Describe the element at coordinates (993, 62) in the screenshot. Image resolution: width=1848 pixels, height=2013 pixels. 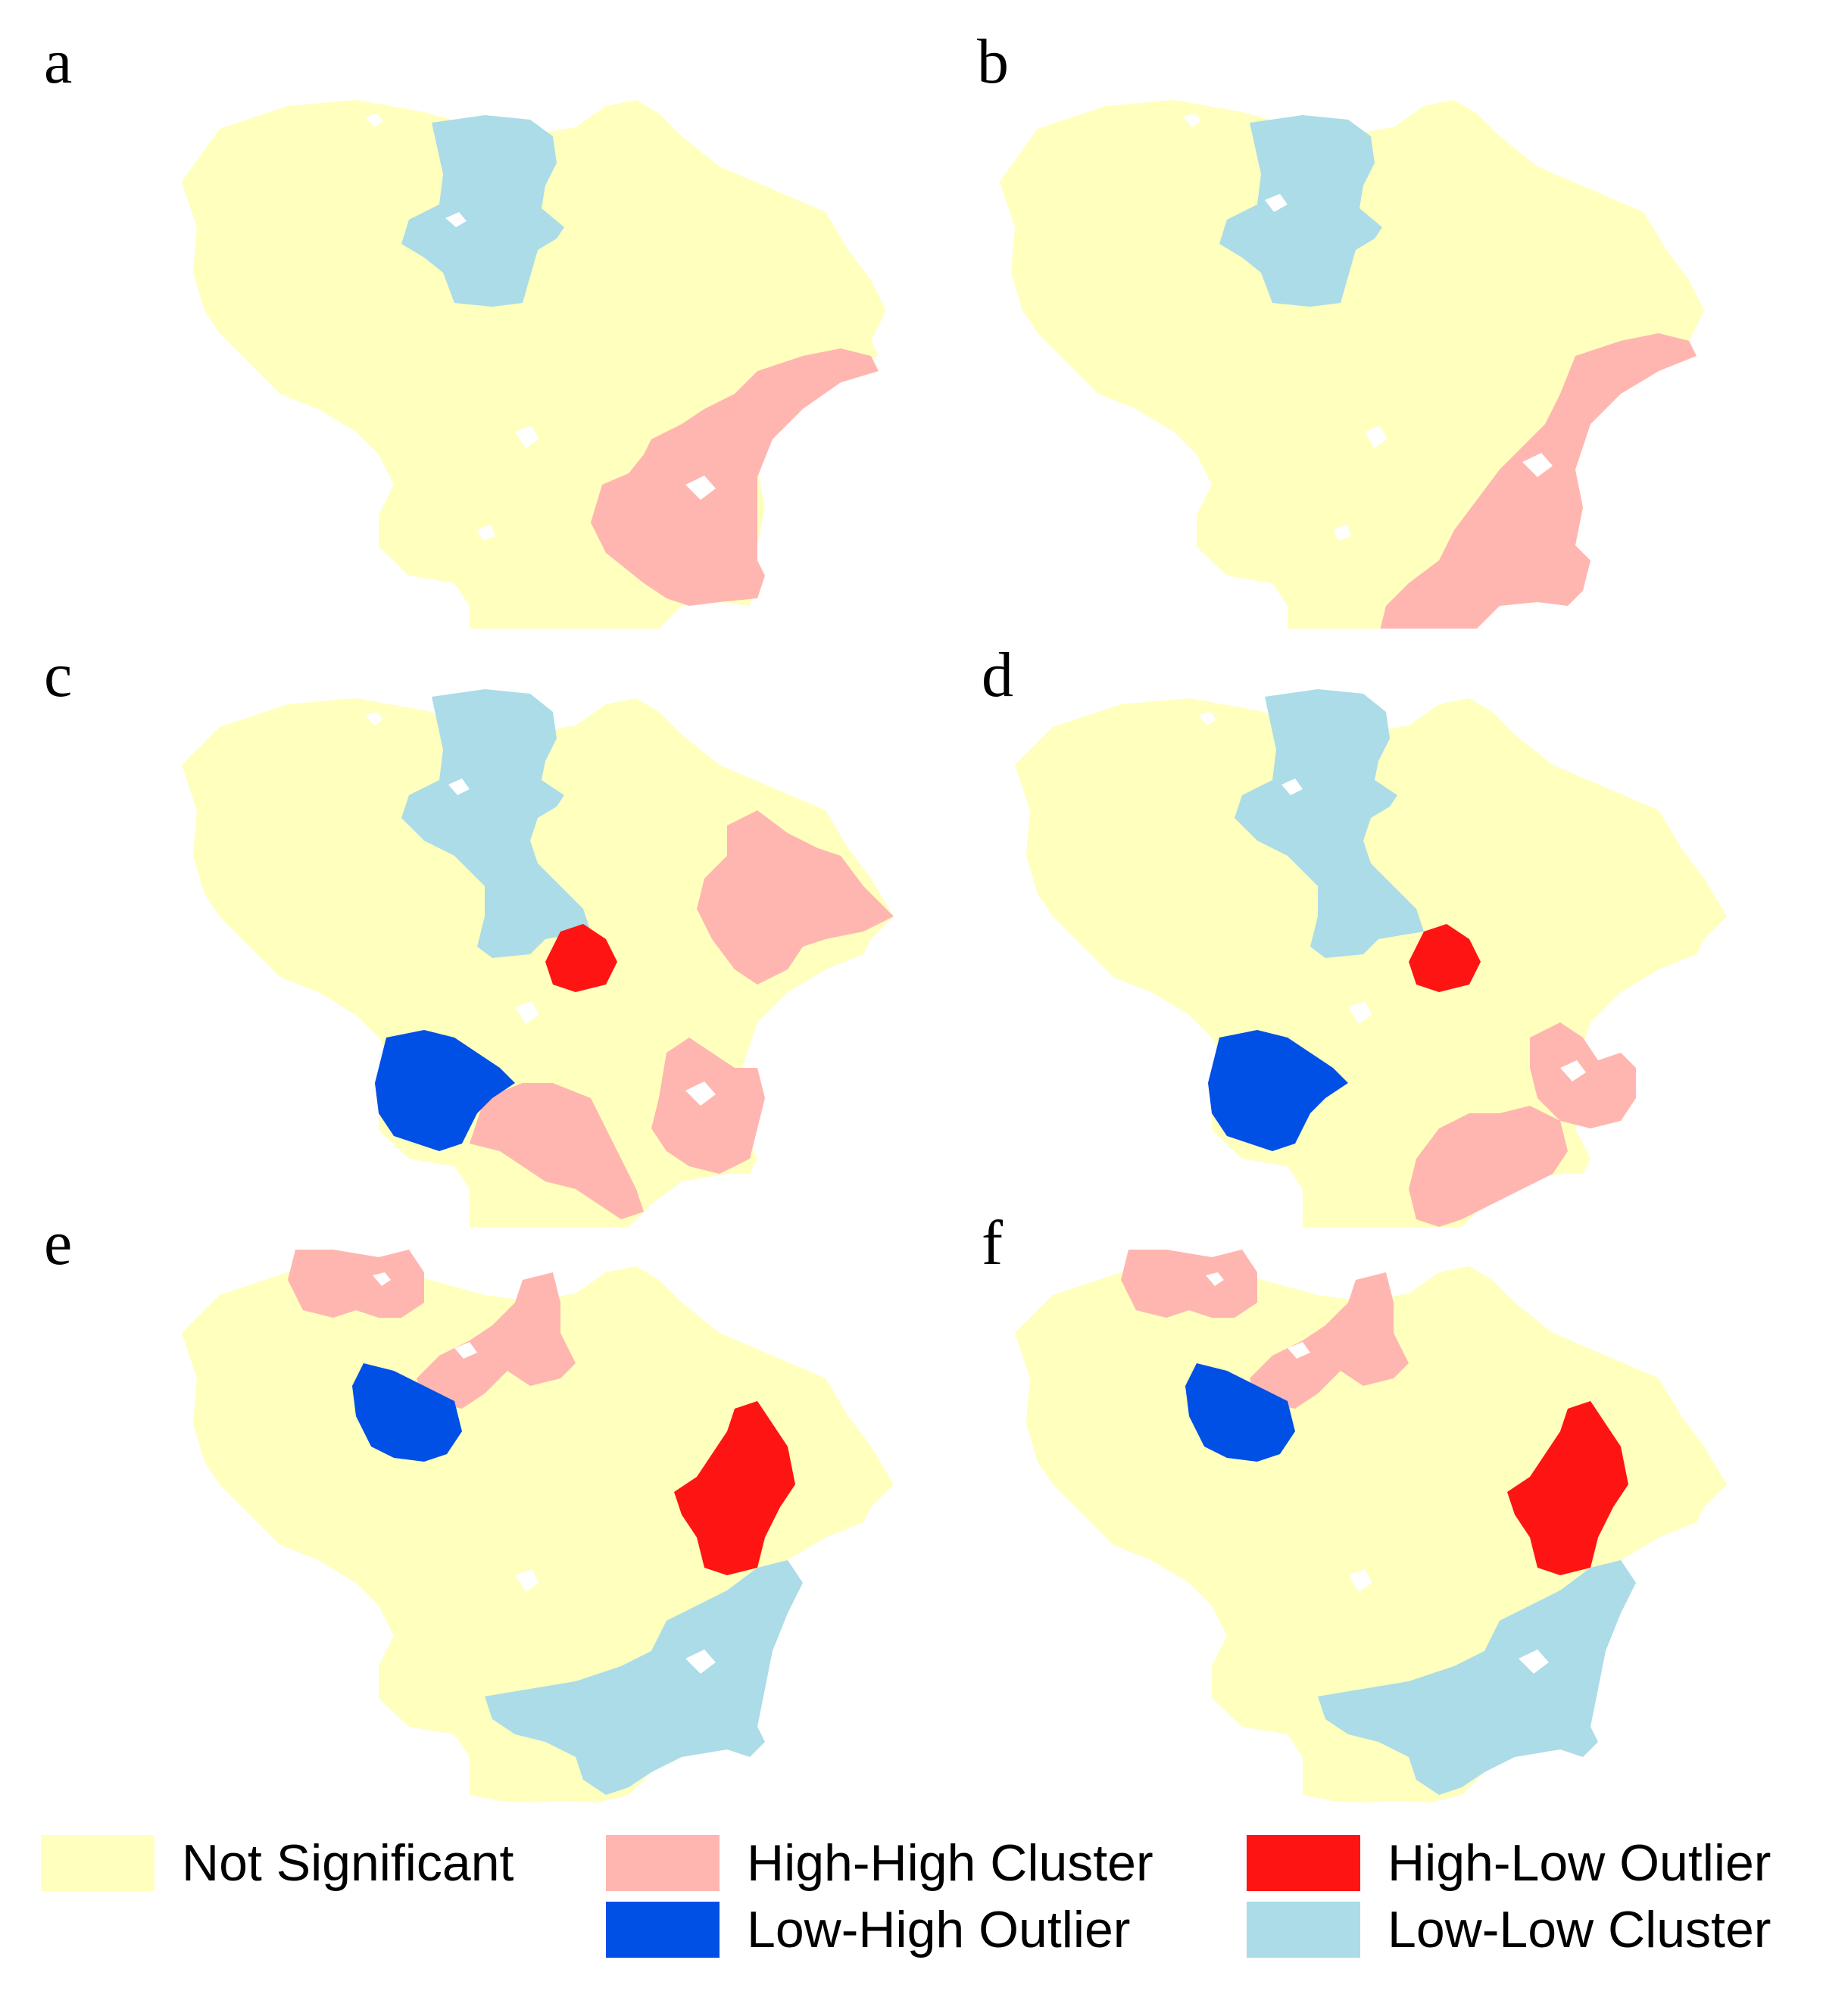
I see `panel-label-b: b` at that location.